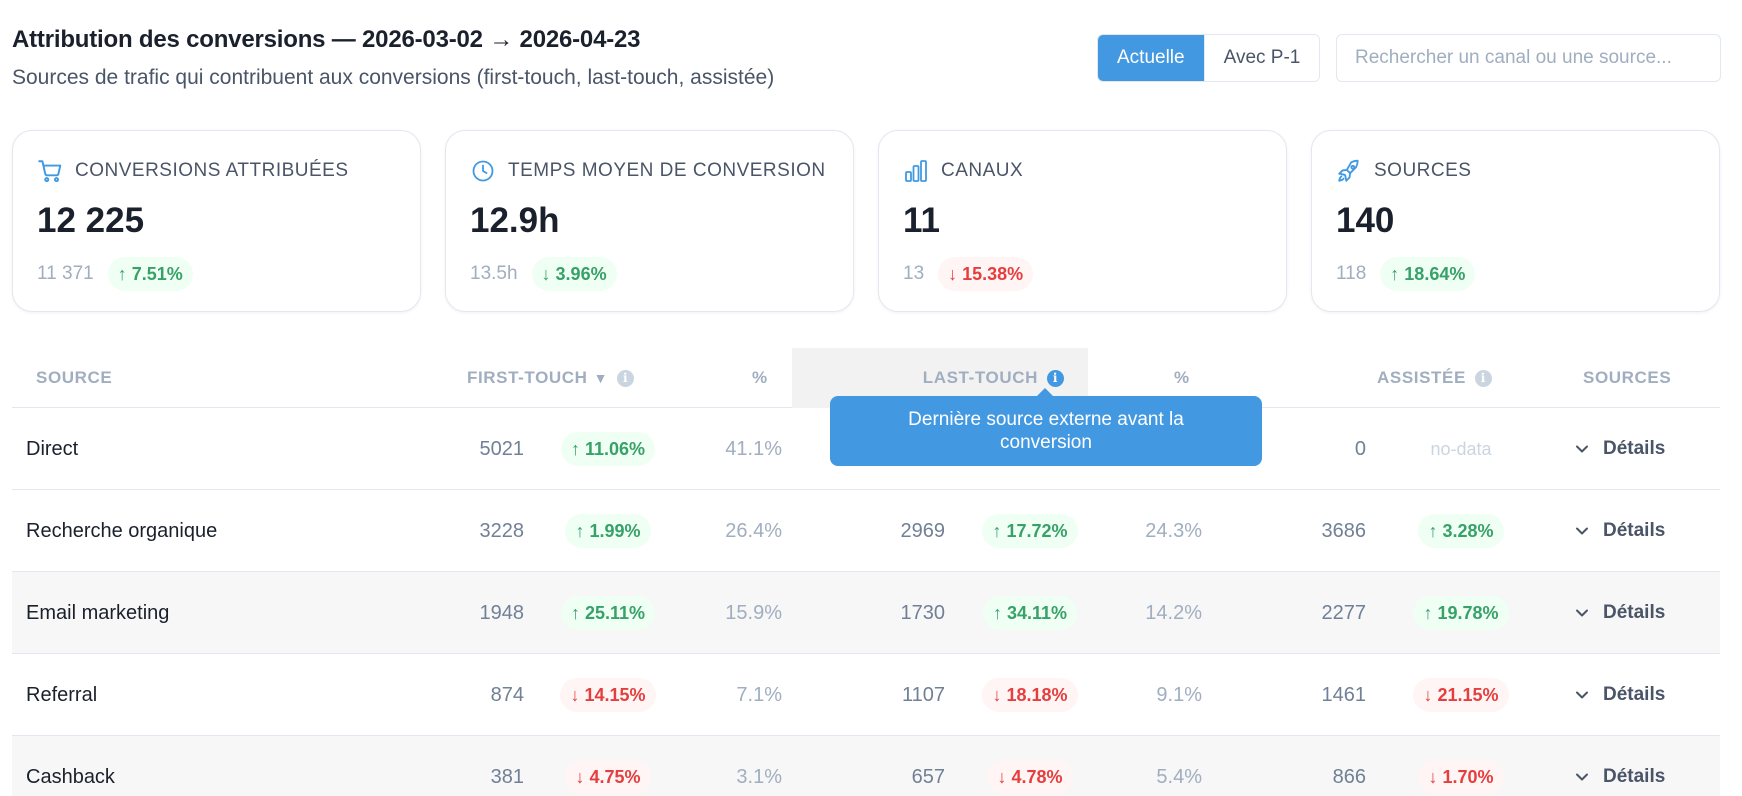 This screenshot has height=796, width=1742. Describe the element at coordinates (1627, 377) in the screenshot. I see `col-header-sources: SOURCES` at that location.